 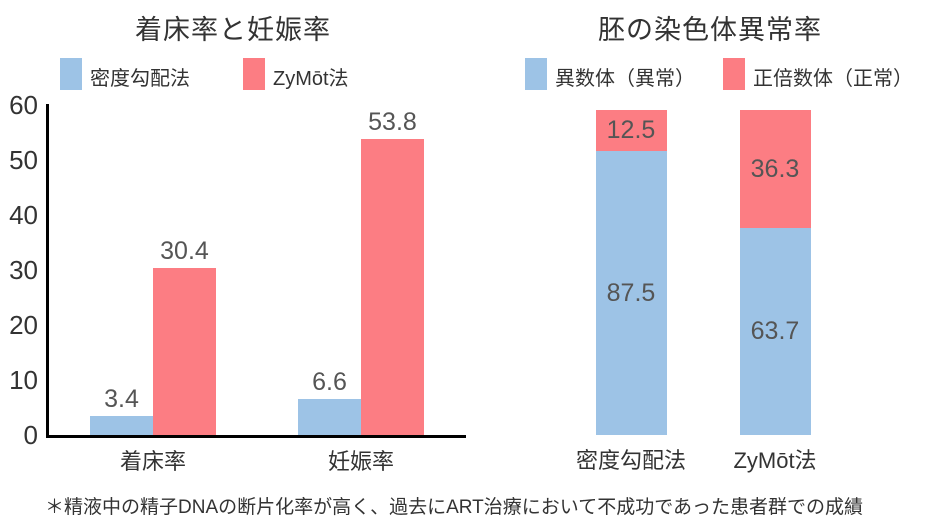 I want to click on y-tick-label: 50, so click(x=23, y=160).